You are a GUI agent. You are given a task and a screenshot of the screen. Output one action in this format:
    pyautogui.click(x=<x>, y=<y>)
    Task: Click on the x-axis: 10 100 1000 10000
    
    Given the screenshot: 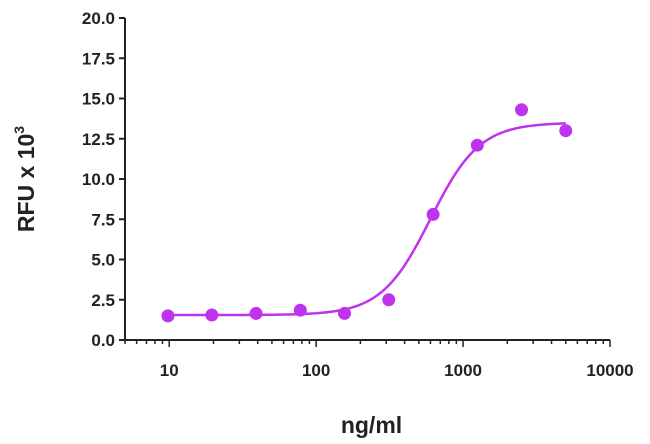 What is the action you would take?
    pyautogui.click(x=379, y=359)
    